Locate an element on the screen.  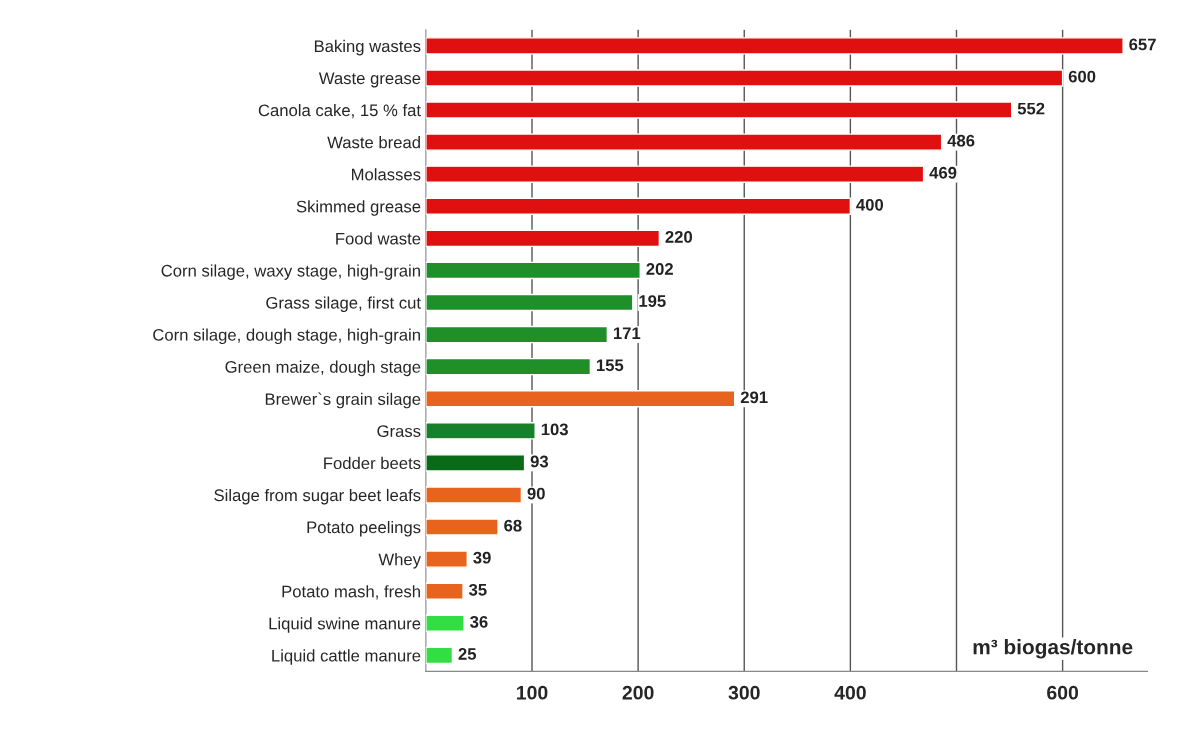
y-tick-label: Grass silage, first cut is located at coordinates (343, 304).